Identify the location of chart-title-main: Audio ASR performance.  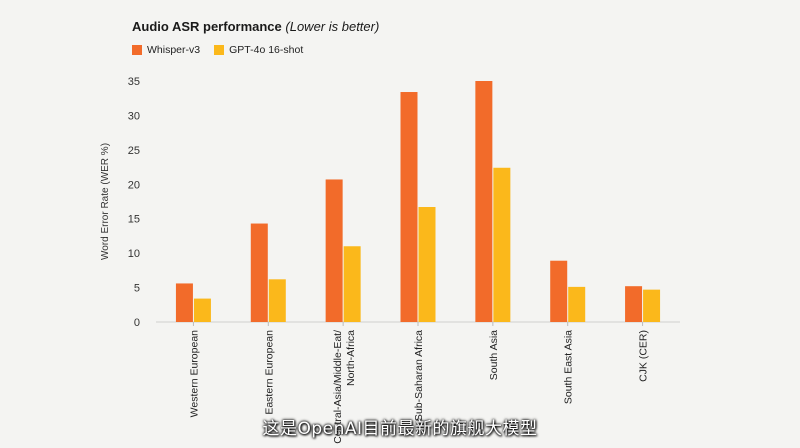
(207, 26).